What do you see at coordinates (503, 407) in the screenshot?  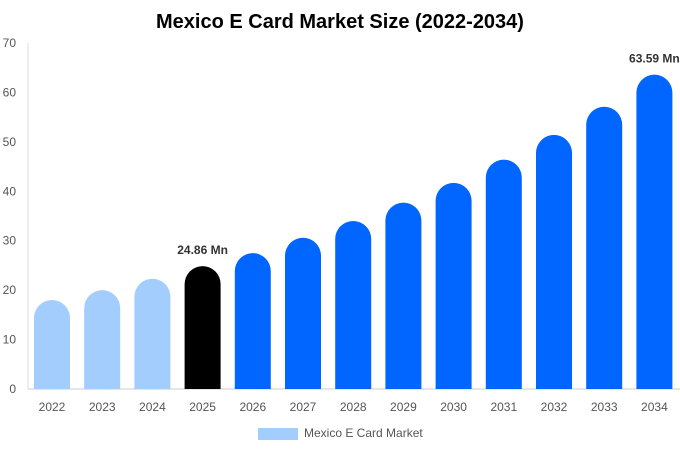 I see `x-tick-label: 2031` at bounding box center [503, 407].